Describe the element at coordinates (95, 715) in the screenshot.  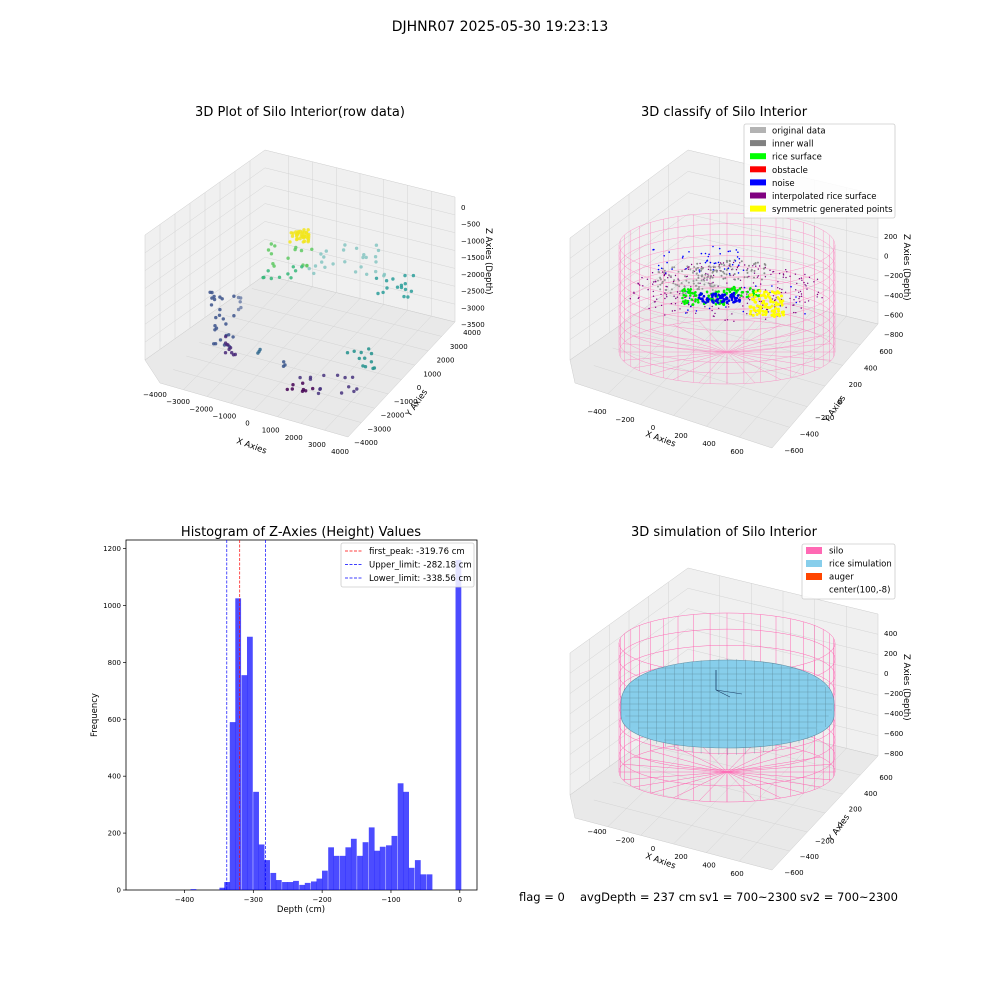
I see `histogram-ylabel: Frequency` at that location.